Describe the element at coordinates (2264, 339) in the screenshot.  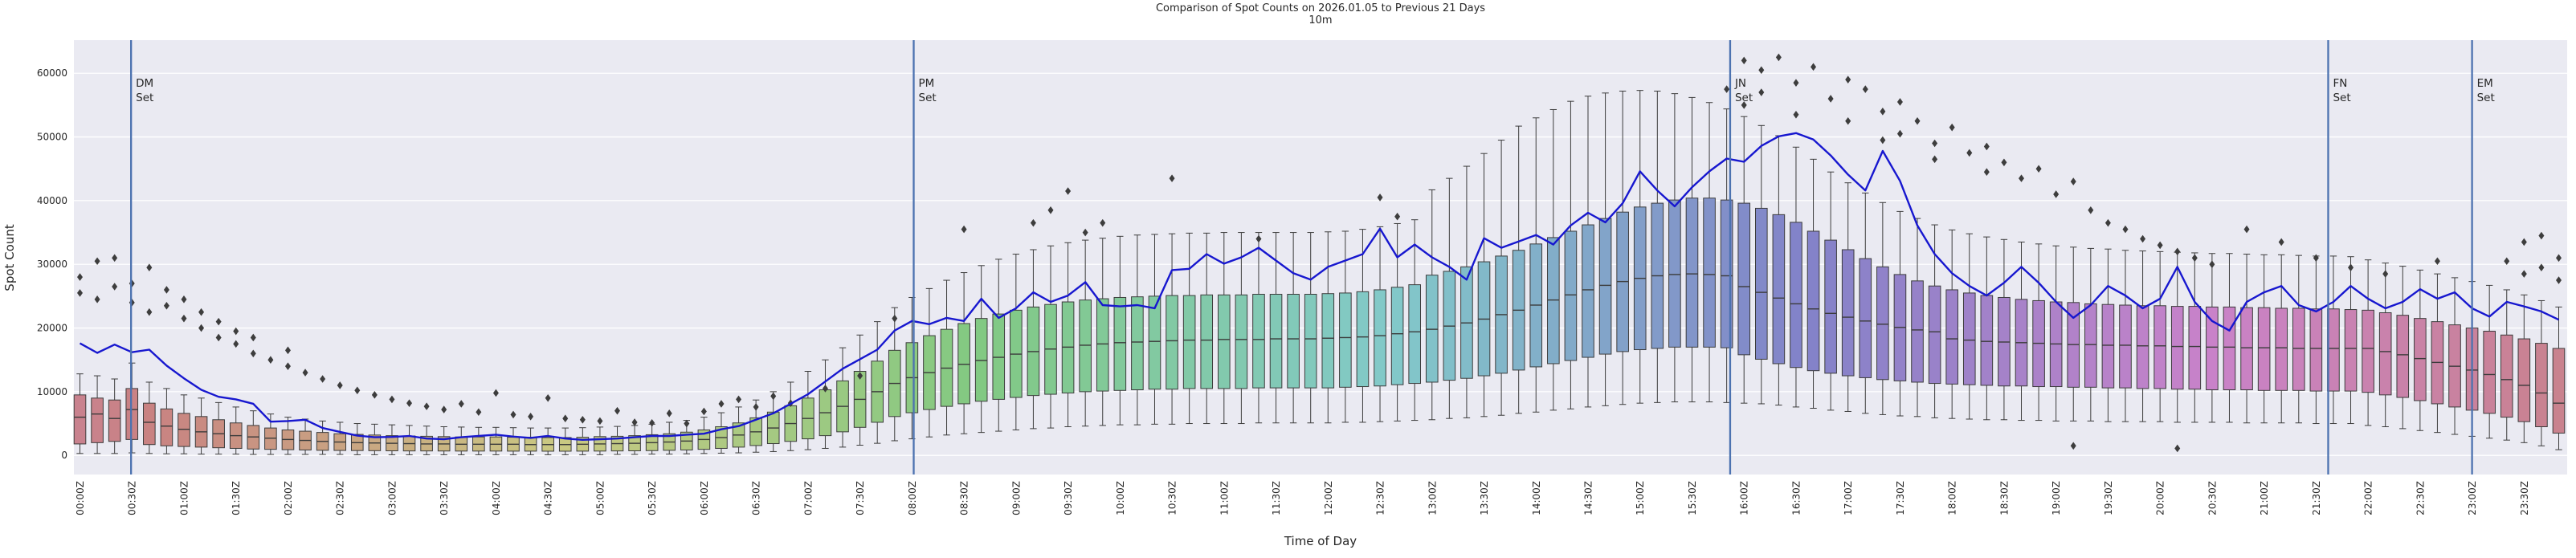
I see `box-2100Z` at that location.